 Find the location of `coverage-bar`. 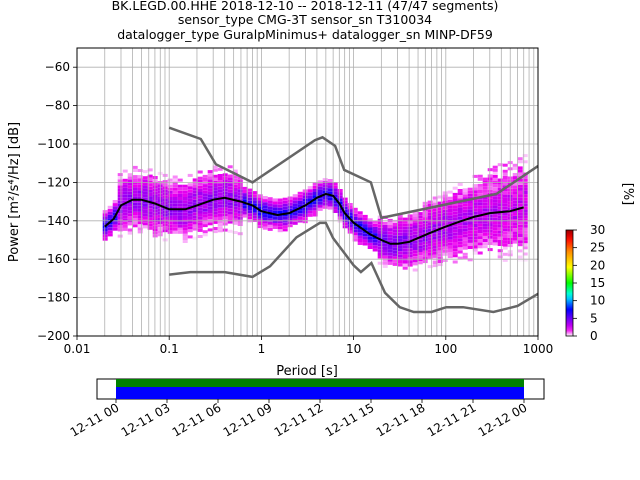

coverage-bar is located at coordinates (320, 393).